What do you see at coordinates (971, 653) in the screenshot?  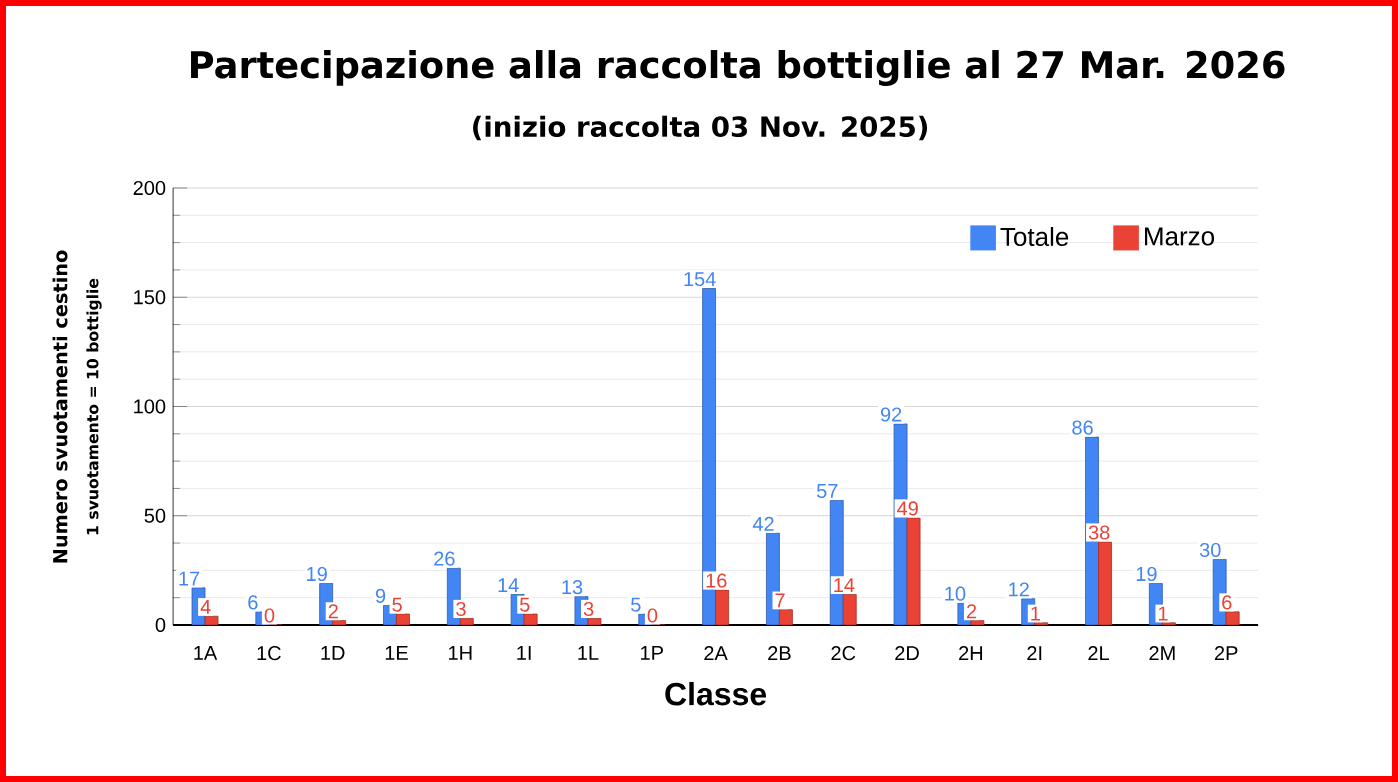 I see `x-tick-label: 2H` at bounding box center [971, 653].